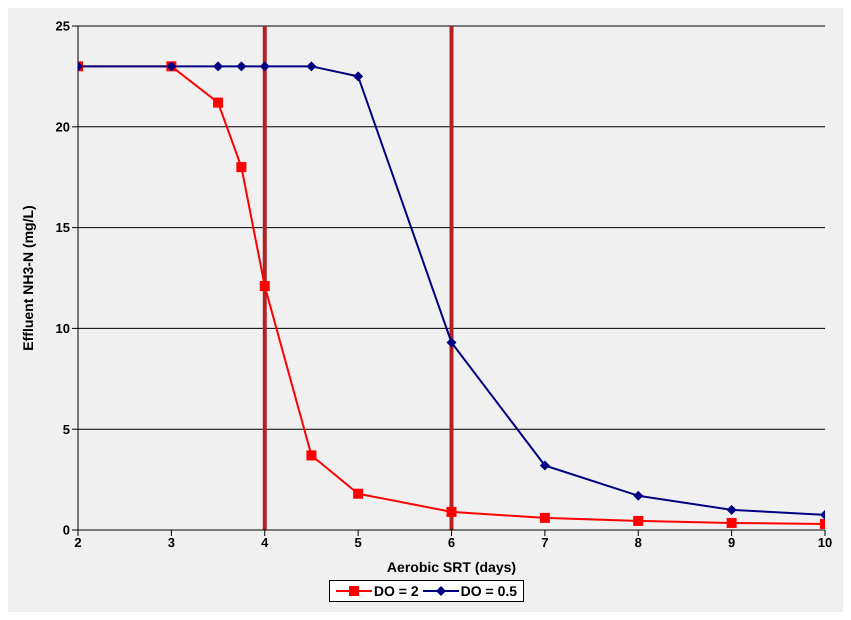  I want to click on x-tick-label: 4, so click(265, 542).